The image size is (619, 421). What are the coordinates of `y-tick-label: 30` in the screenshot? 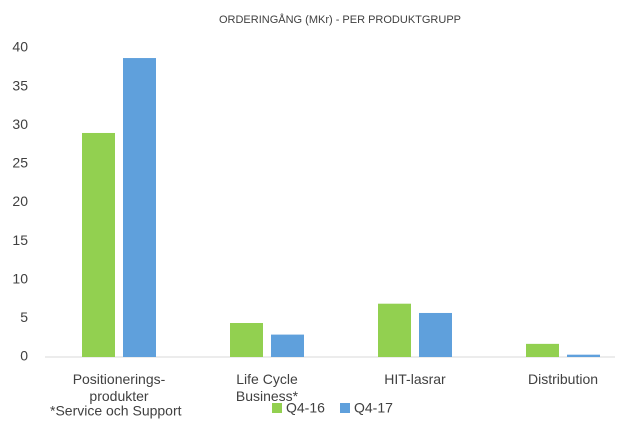 It's located at (20, 124).